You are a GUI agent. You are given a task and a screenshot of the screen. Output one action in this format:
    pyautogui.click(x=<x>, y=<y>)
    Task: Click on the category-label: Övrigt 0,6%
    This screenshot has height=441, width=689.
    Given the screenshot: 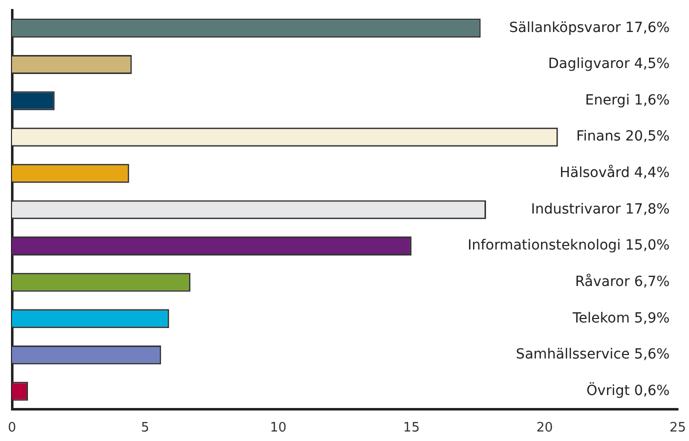 What is the action you would take?
    pyautogui.click(x=628, y=390)
    